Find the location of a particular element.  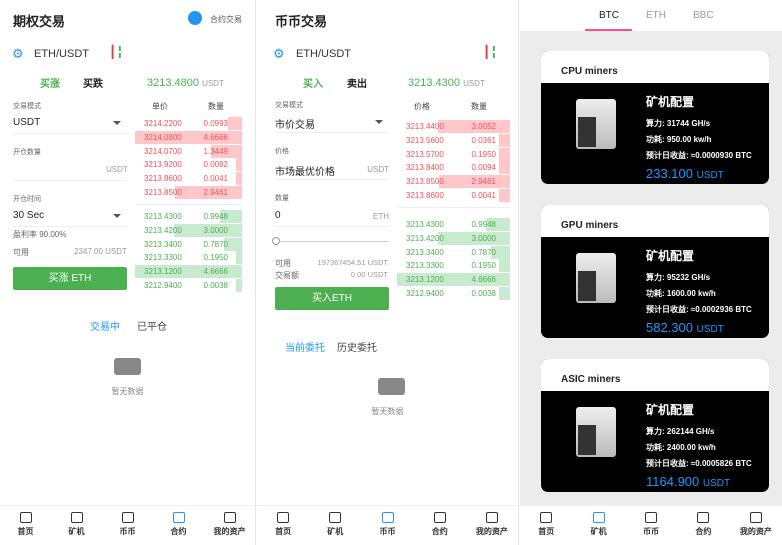

tab-buy-down: 买跌 is located at coordinates (93, 84).